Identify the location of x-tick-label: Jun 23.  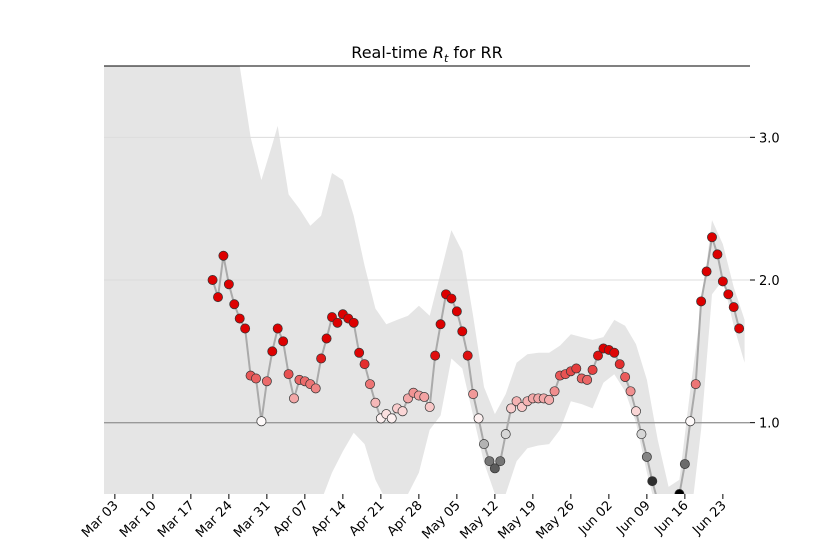
(709, 518).